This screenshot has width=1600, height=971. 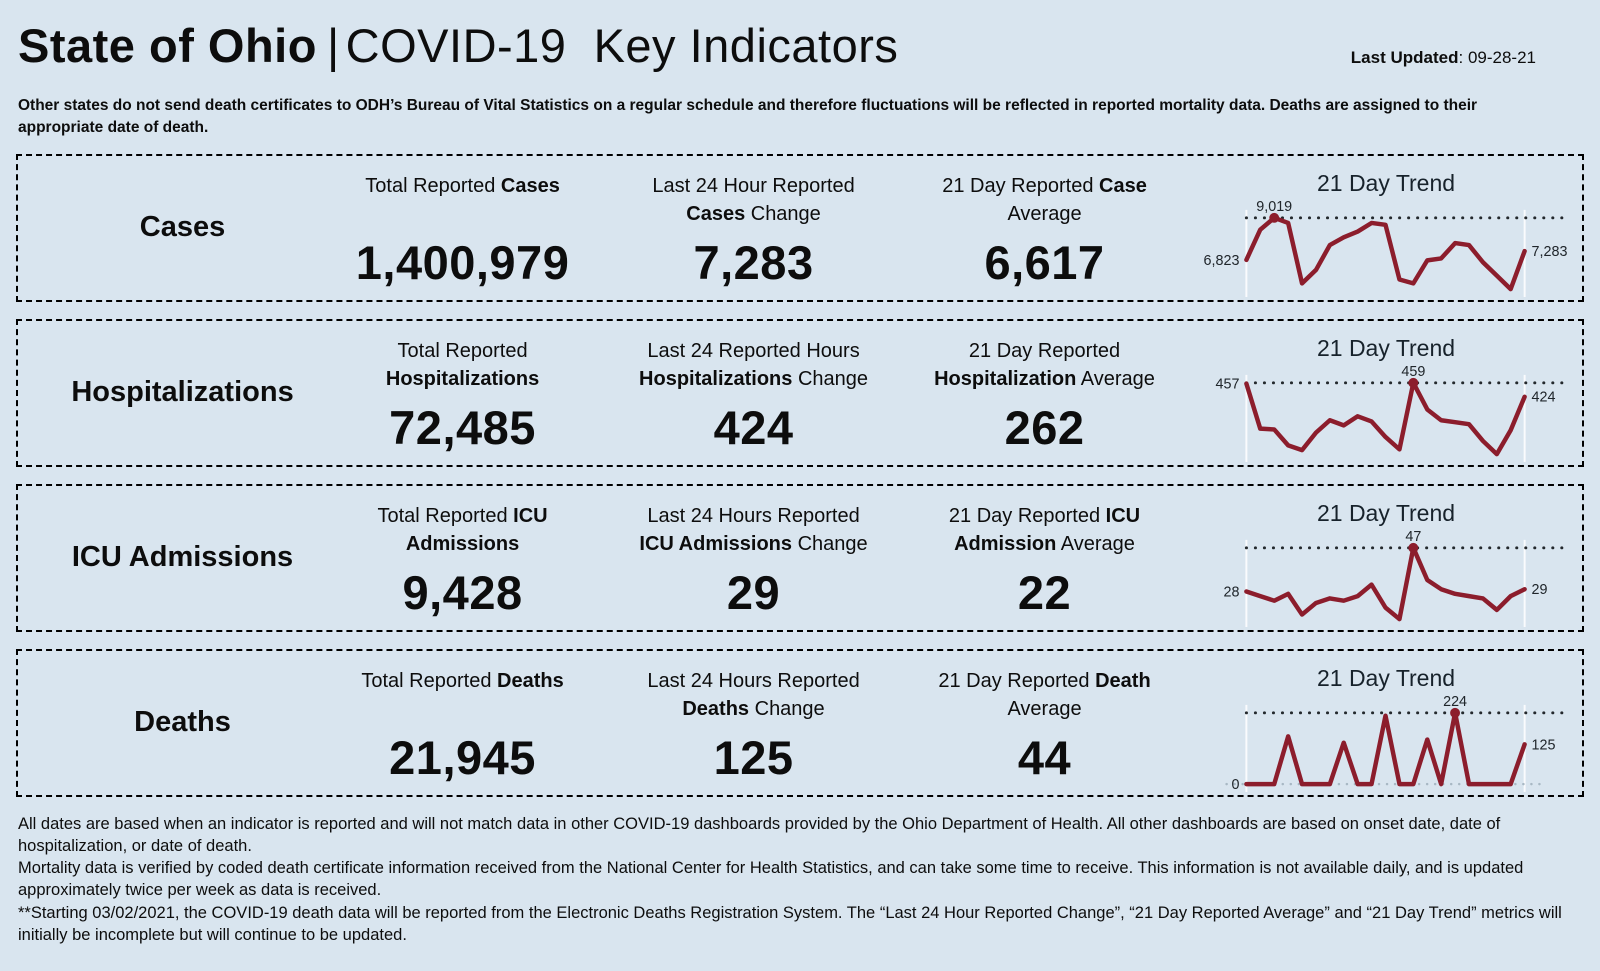 I want to click on metric-heading: 21 Day Reported Hospitalization Average, so click(x=1044, y=368).